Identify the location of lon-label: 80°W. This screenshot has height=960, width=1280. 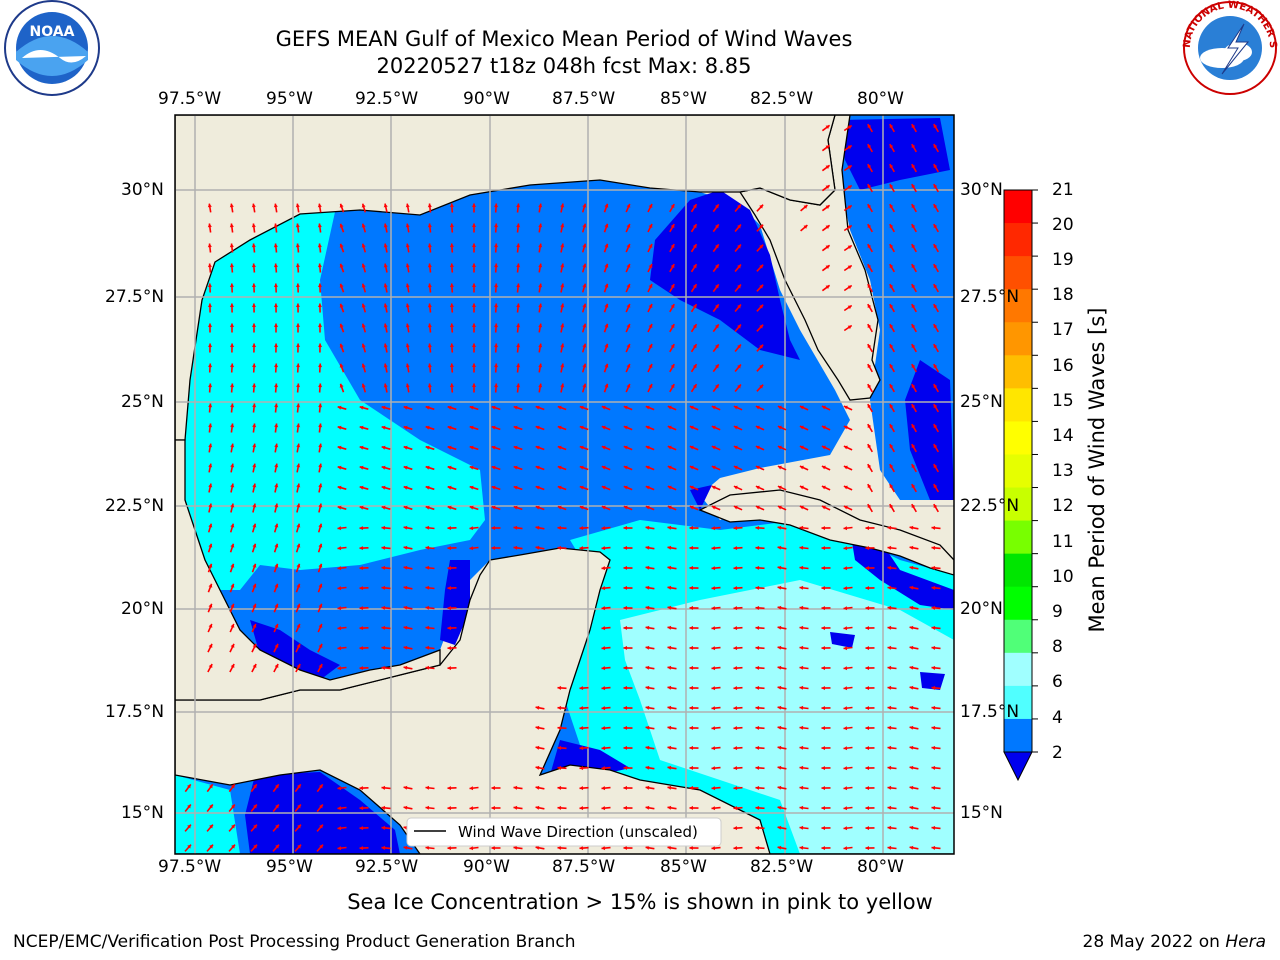
(880, 867).